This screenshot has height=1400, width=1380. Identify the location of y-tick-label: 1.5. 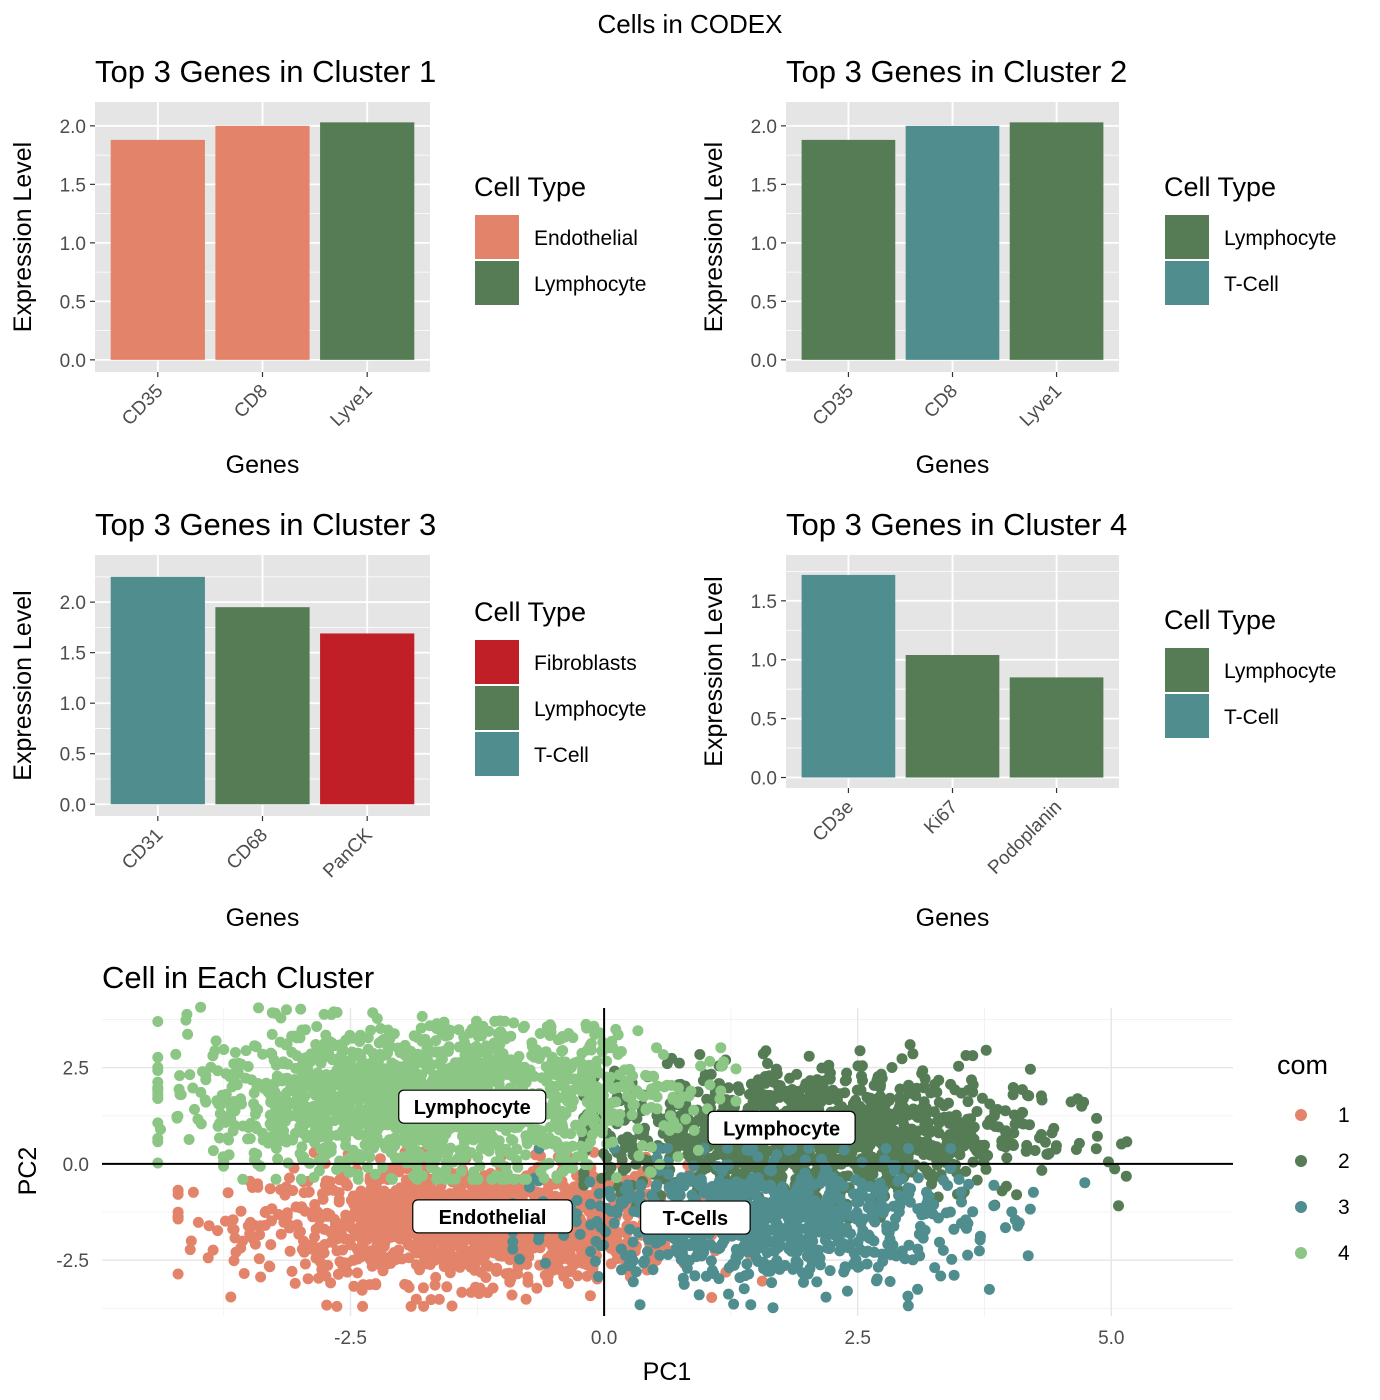
(764, 185).